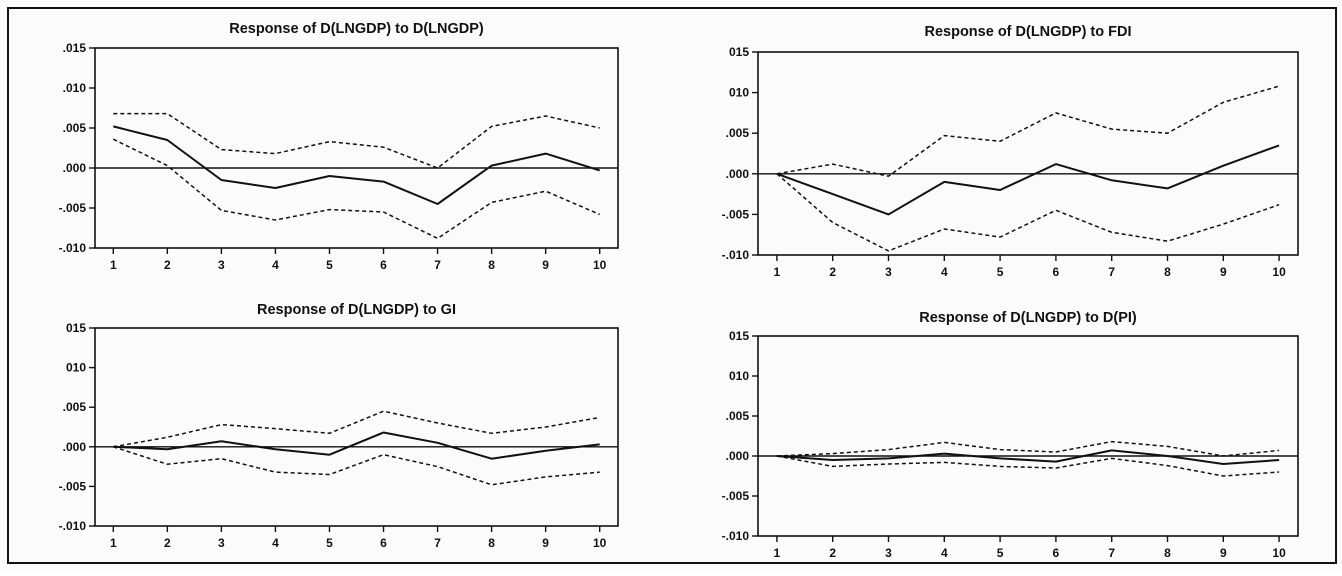 Image resolution: width=1342 pixels, height=576 pixels. Describe the element at coordinates (75, 48) in the screenshot. I see `y-tick-label: .015` at that location.